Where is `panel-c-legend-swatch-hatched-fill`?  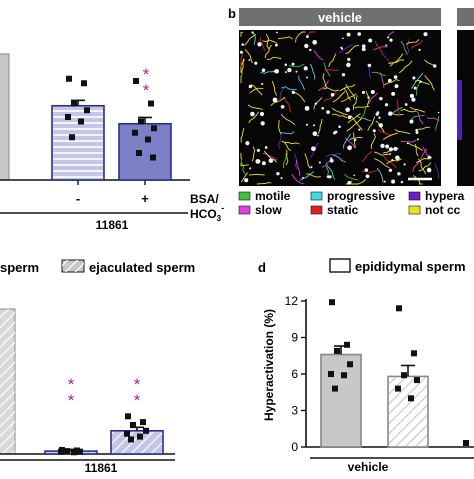 panel-c-legend-swatch-hatched-fill is located at coordinates (73, 266).